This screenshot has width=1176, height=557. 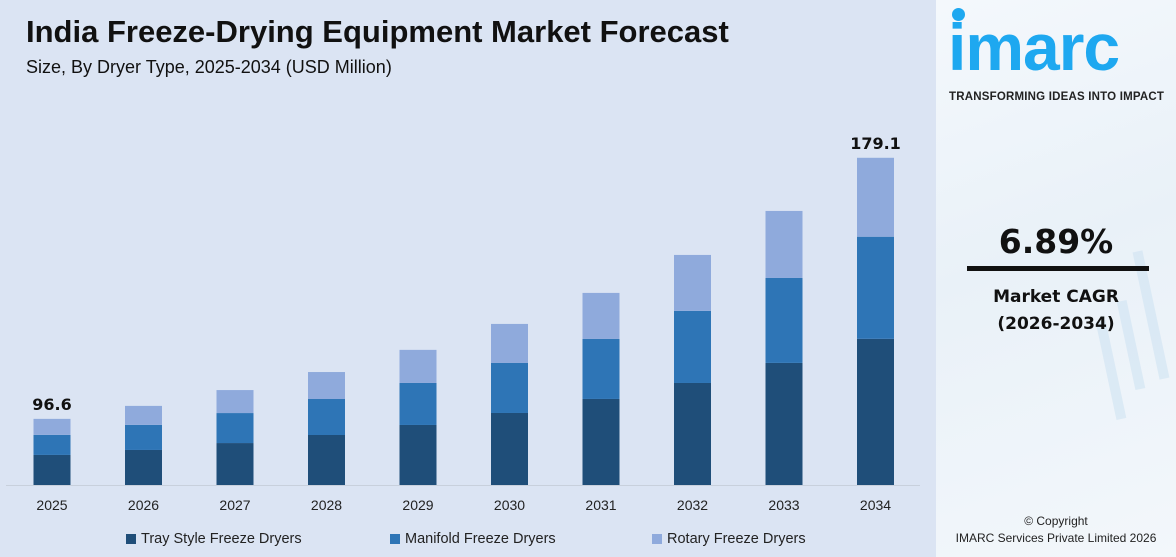 I want to click on bar-segment-2027-tray-style-freeze-dryers, so click(x=235, y=464).